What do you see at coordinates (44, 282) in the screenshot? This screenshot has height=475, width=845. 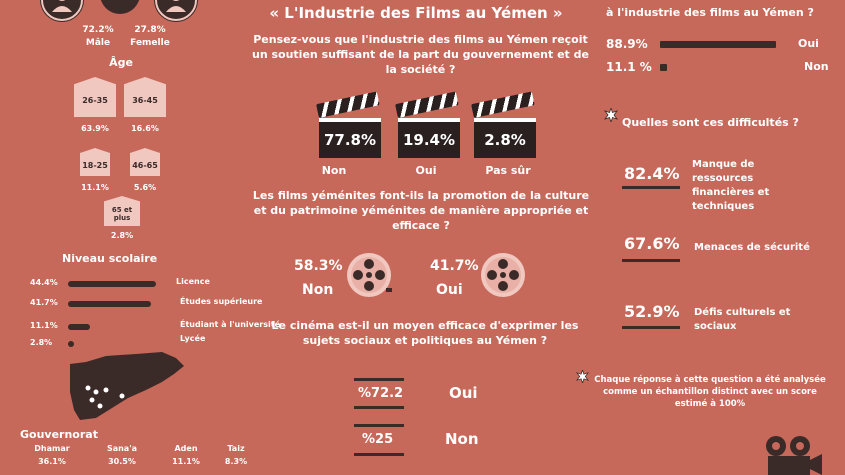 I see `edu-pct-0: 44.4%` at bounding box center [44, 282].